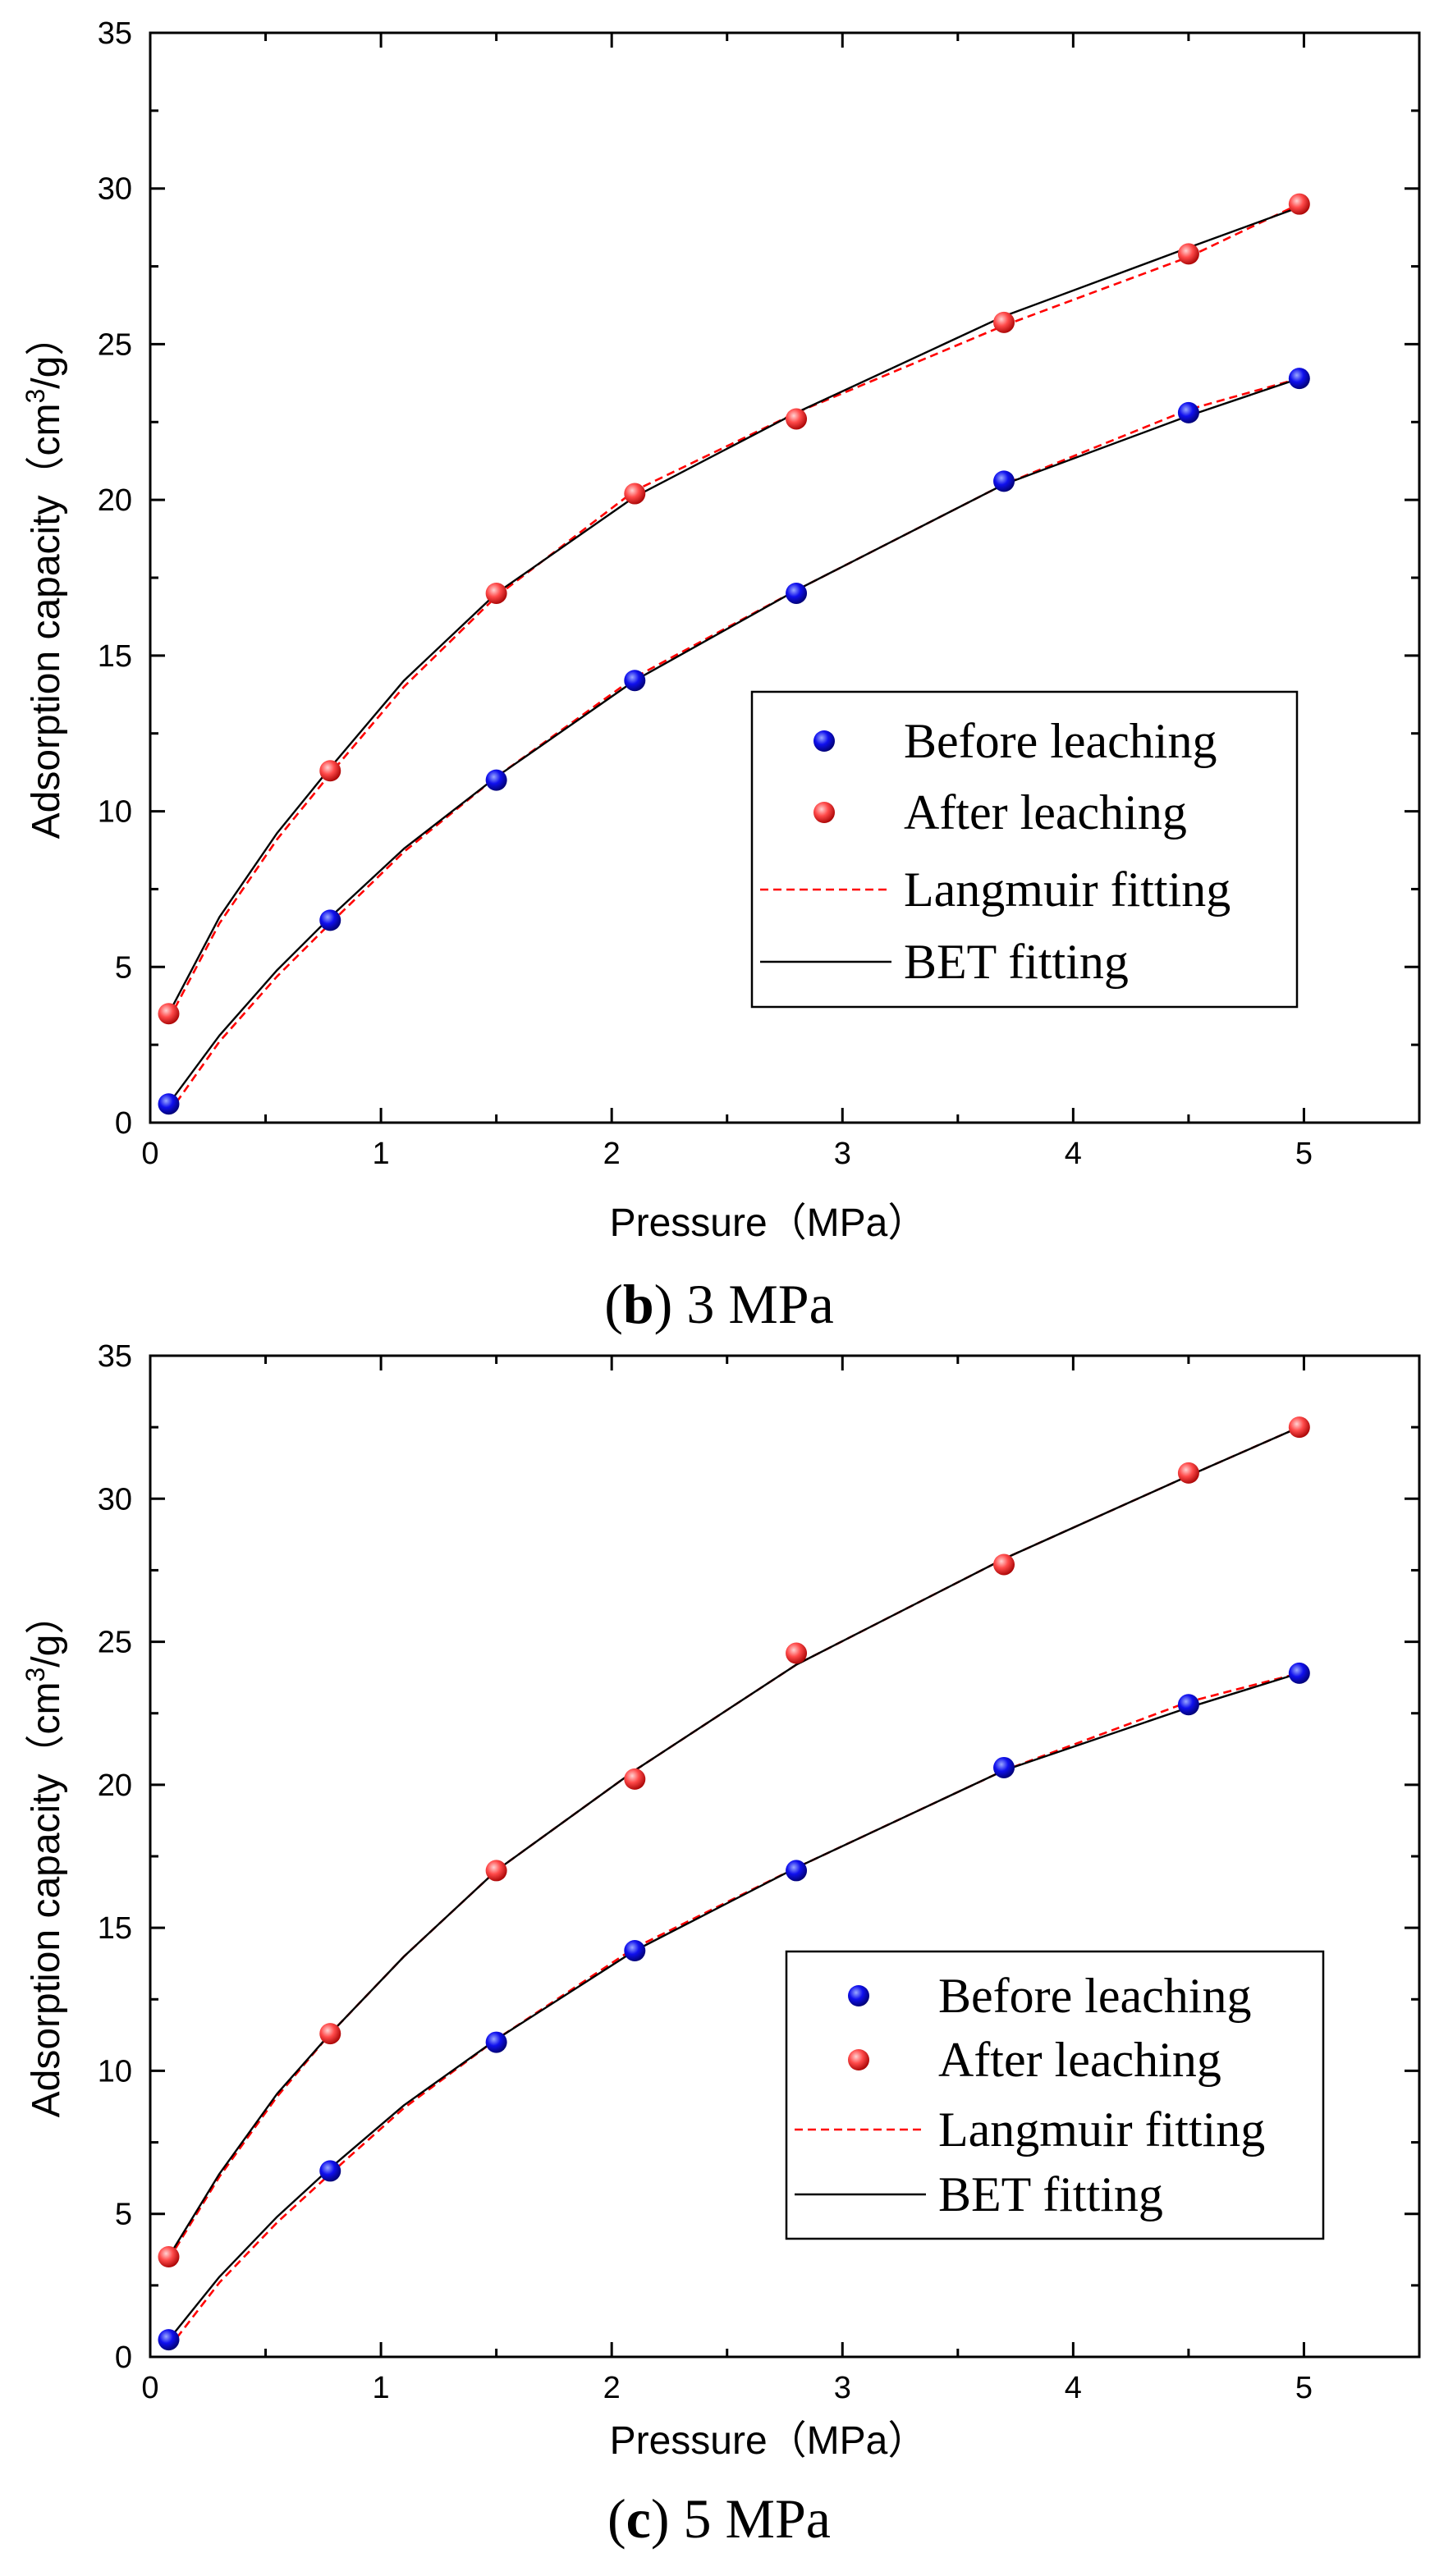 This screenshot has height=2576, width=1439. I want to click on caption-panel-letter: b, so click(638, 1304).